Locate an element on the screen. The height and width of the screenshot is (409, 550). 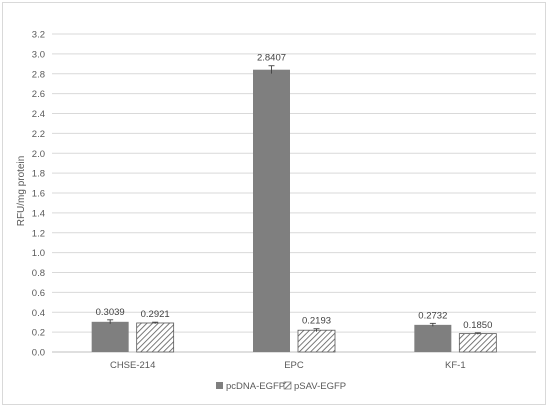
data-label: 0.3039 is located at coordinates (110, 312).